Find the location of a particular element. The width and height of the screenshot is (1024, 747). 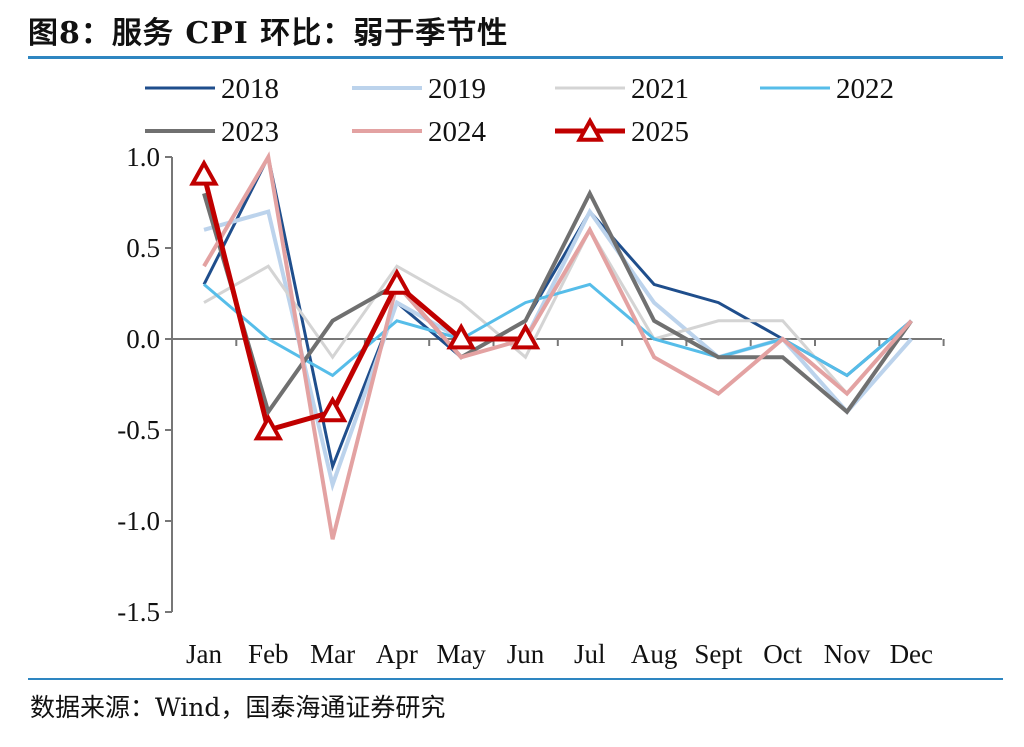

legend-item-2019: 2019 is located at coordinates (419, 89).